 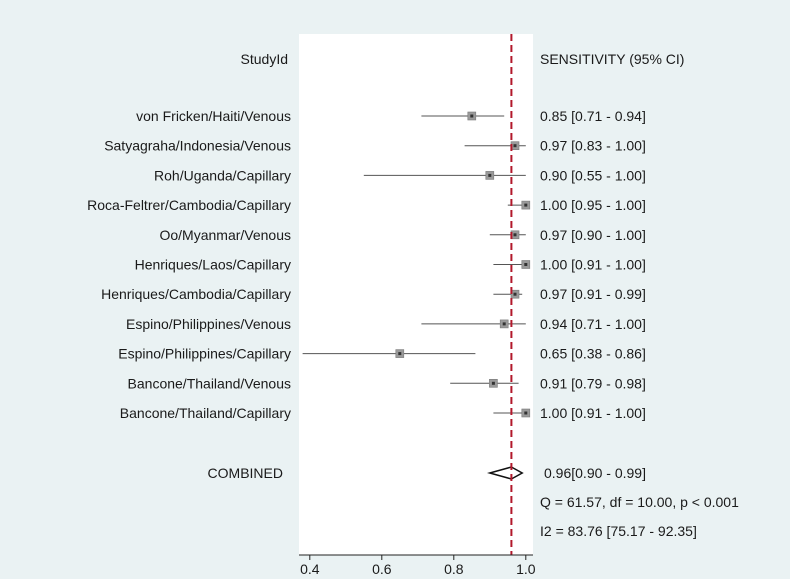 I want to click on study-label: Oo/Myanmar/Venous, so click(x=225, y=235).